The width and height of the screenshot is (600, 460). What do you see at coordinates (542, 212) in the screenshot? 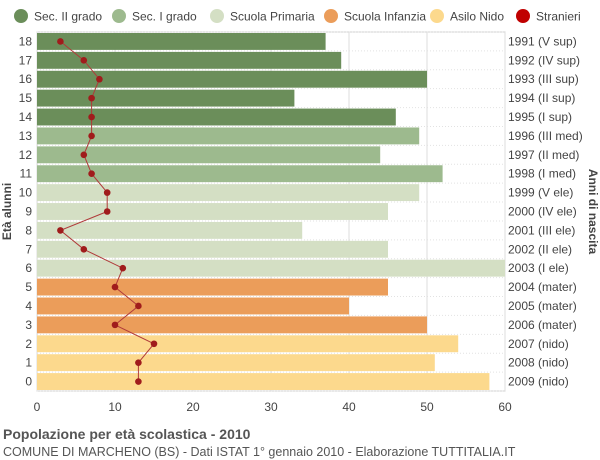
I see `birth-year-label: 2000 (IV ele)` at bounding box center [542, 212].